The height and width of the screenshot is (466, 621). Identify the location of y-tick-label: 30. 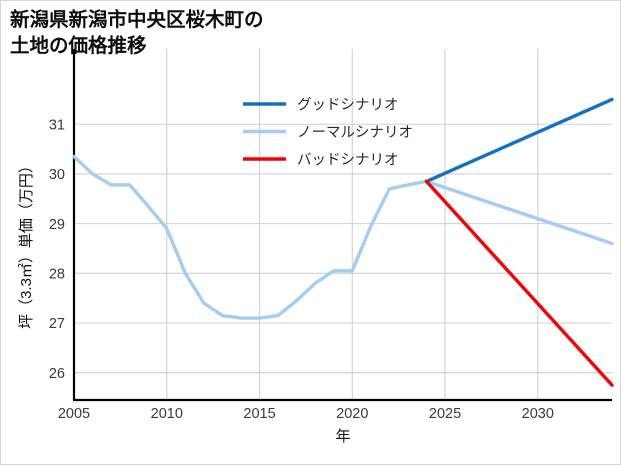
(57, 175).